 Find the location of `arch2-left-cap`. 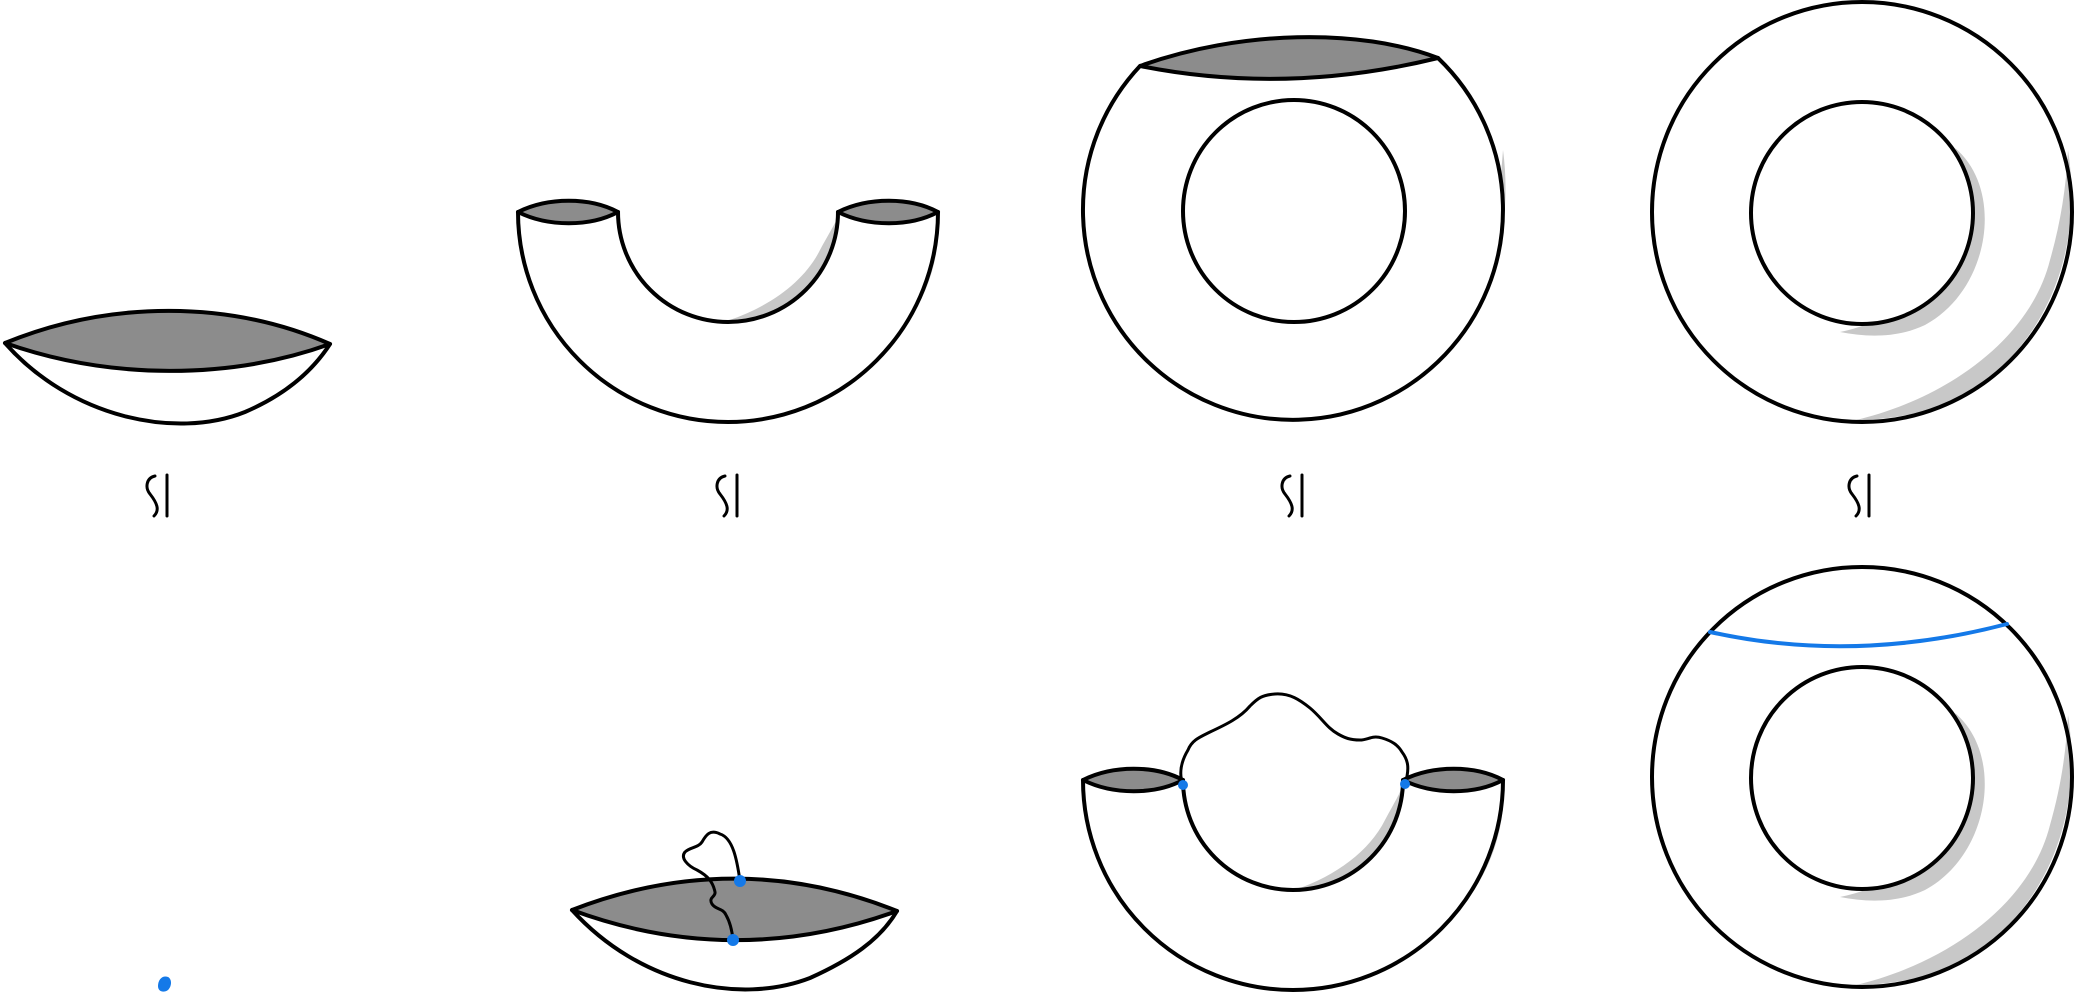

arch2-left-cap is located at coordinates (1133, 780).